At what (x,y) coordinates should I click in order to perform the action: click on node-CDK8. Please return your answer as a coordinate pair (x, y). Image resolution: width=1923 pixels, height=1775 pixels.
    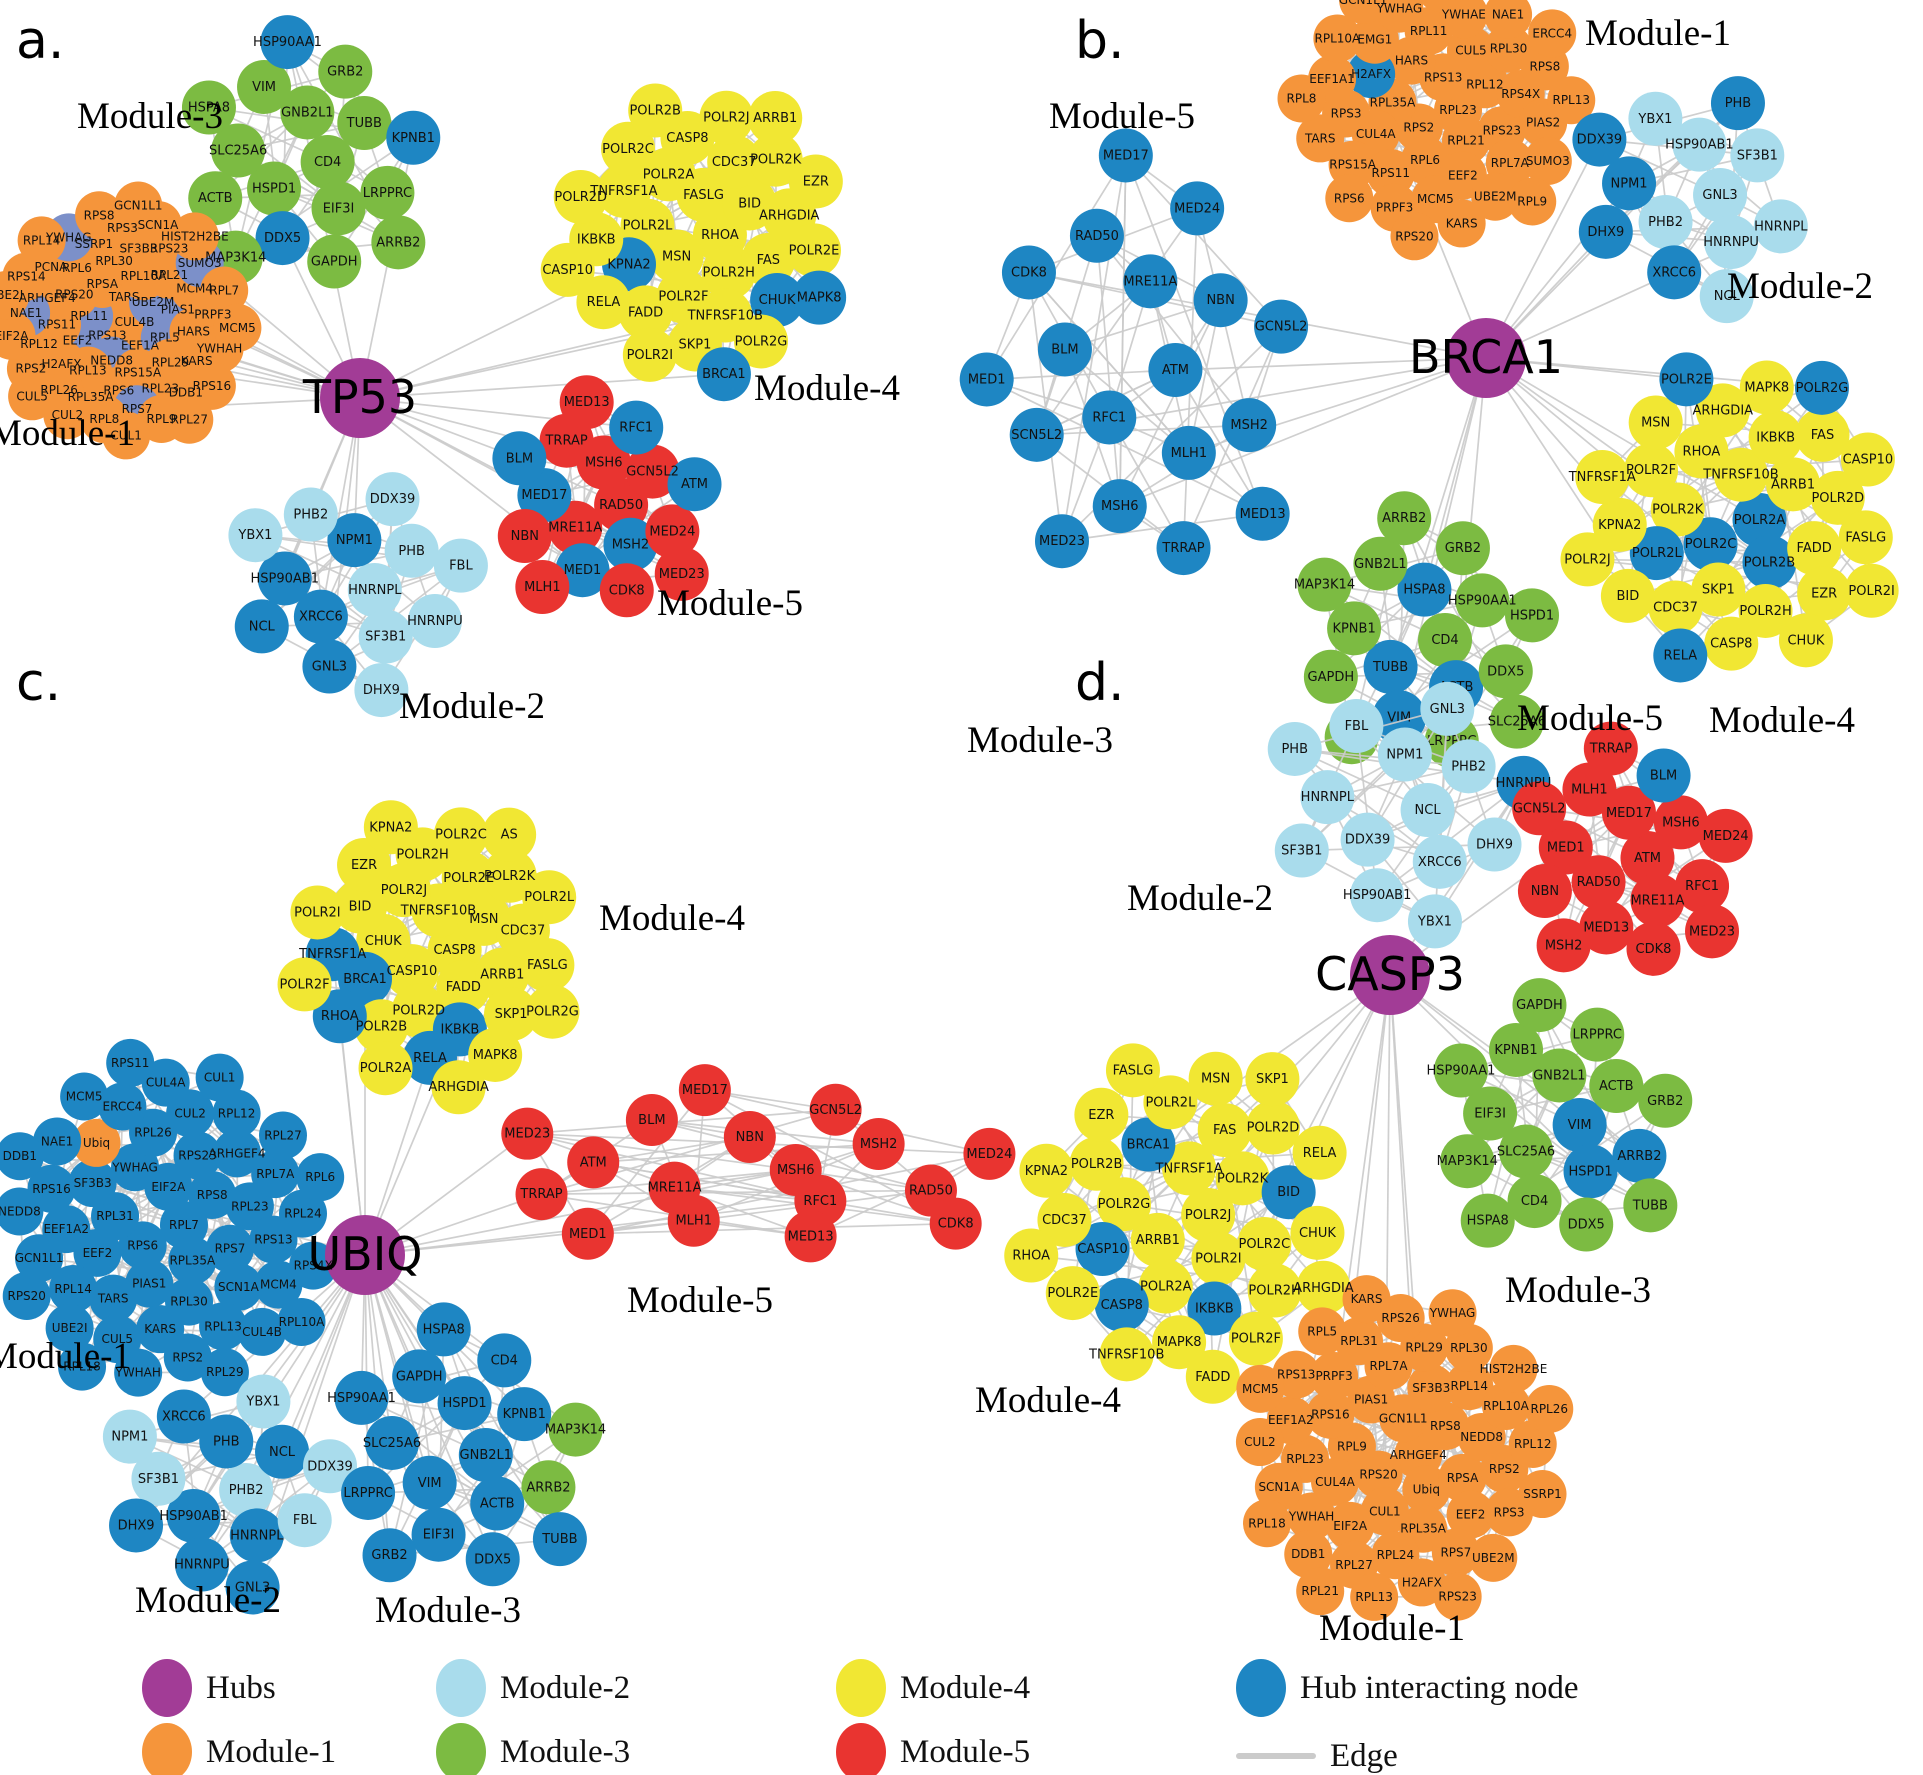
    Looking at the image, I should click on (955, 1223).